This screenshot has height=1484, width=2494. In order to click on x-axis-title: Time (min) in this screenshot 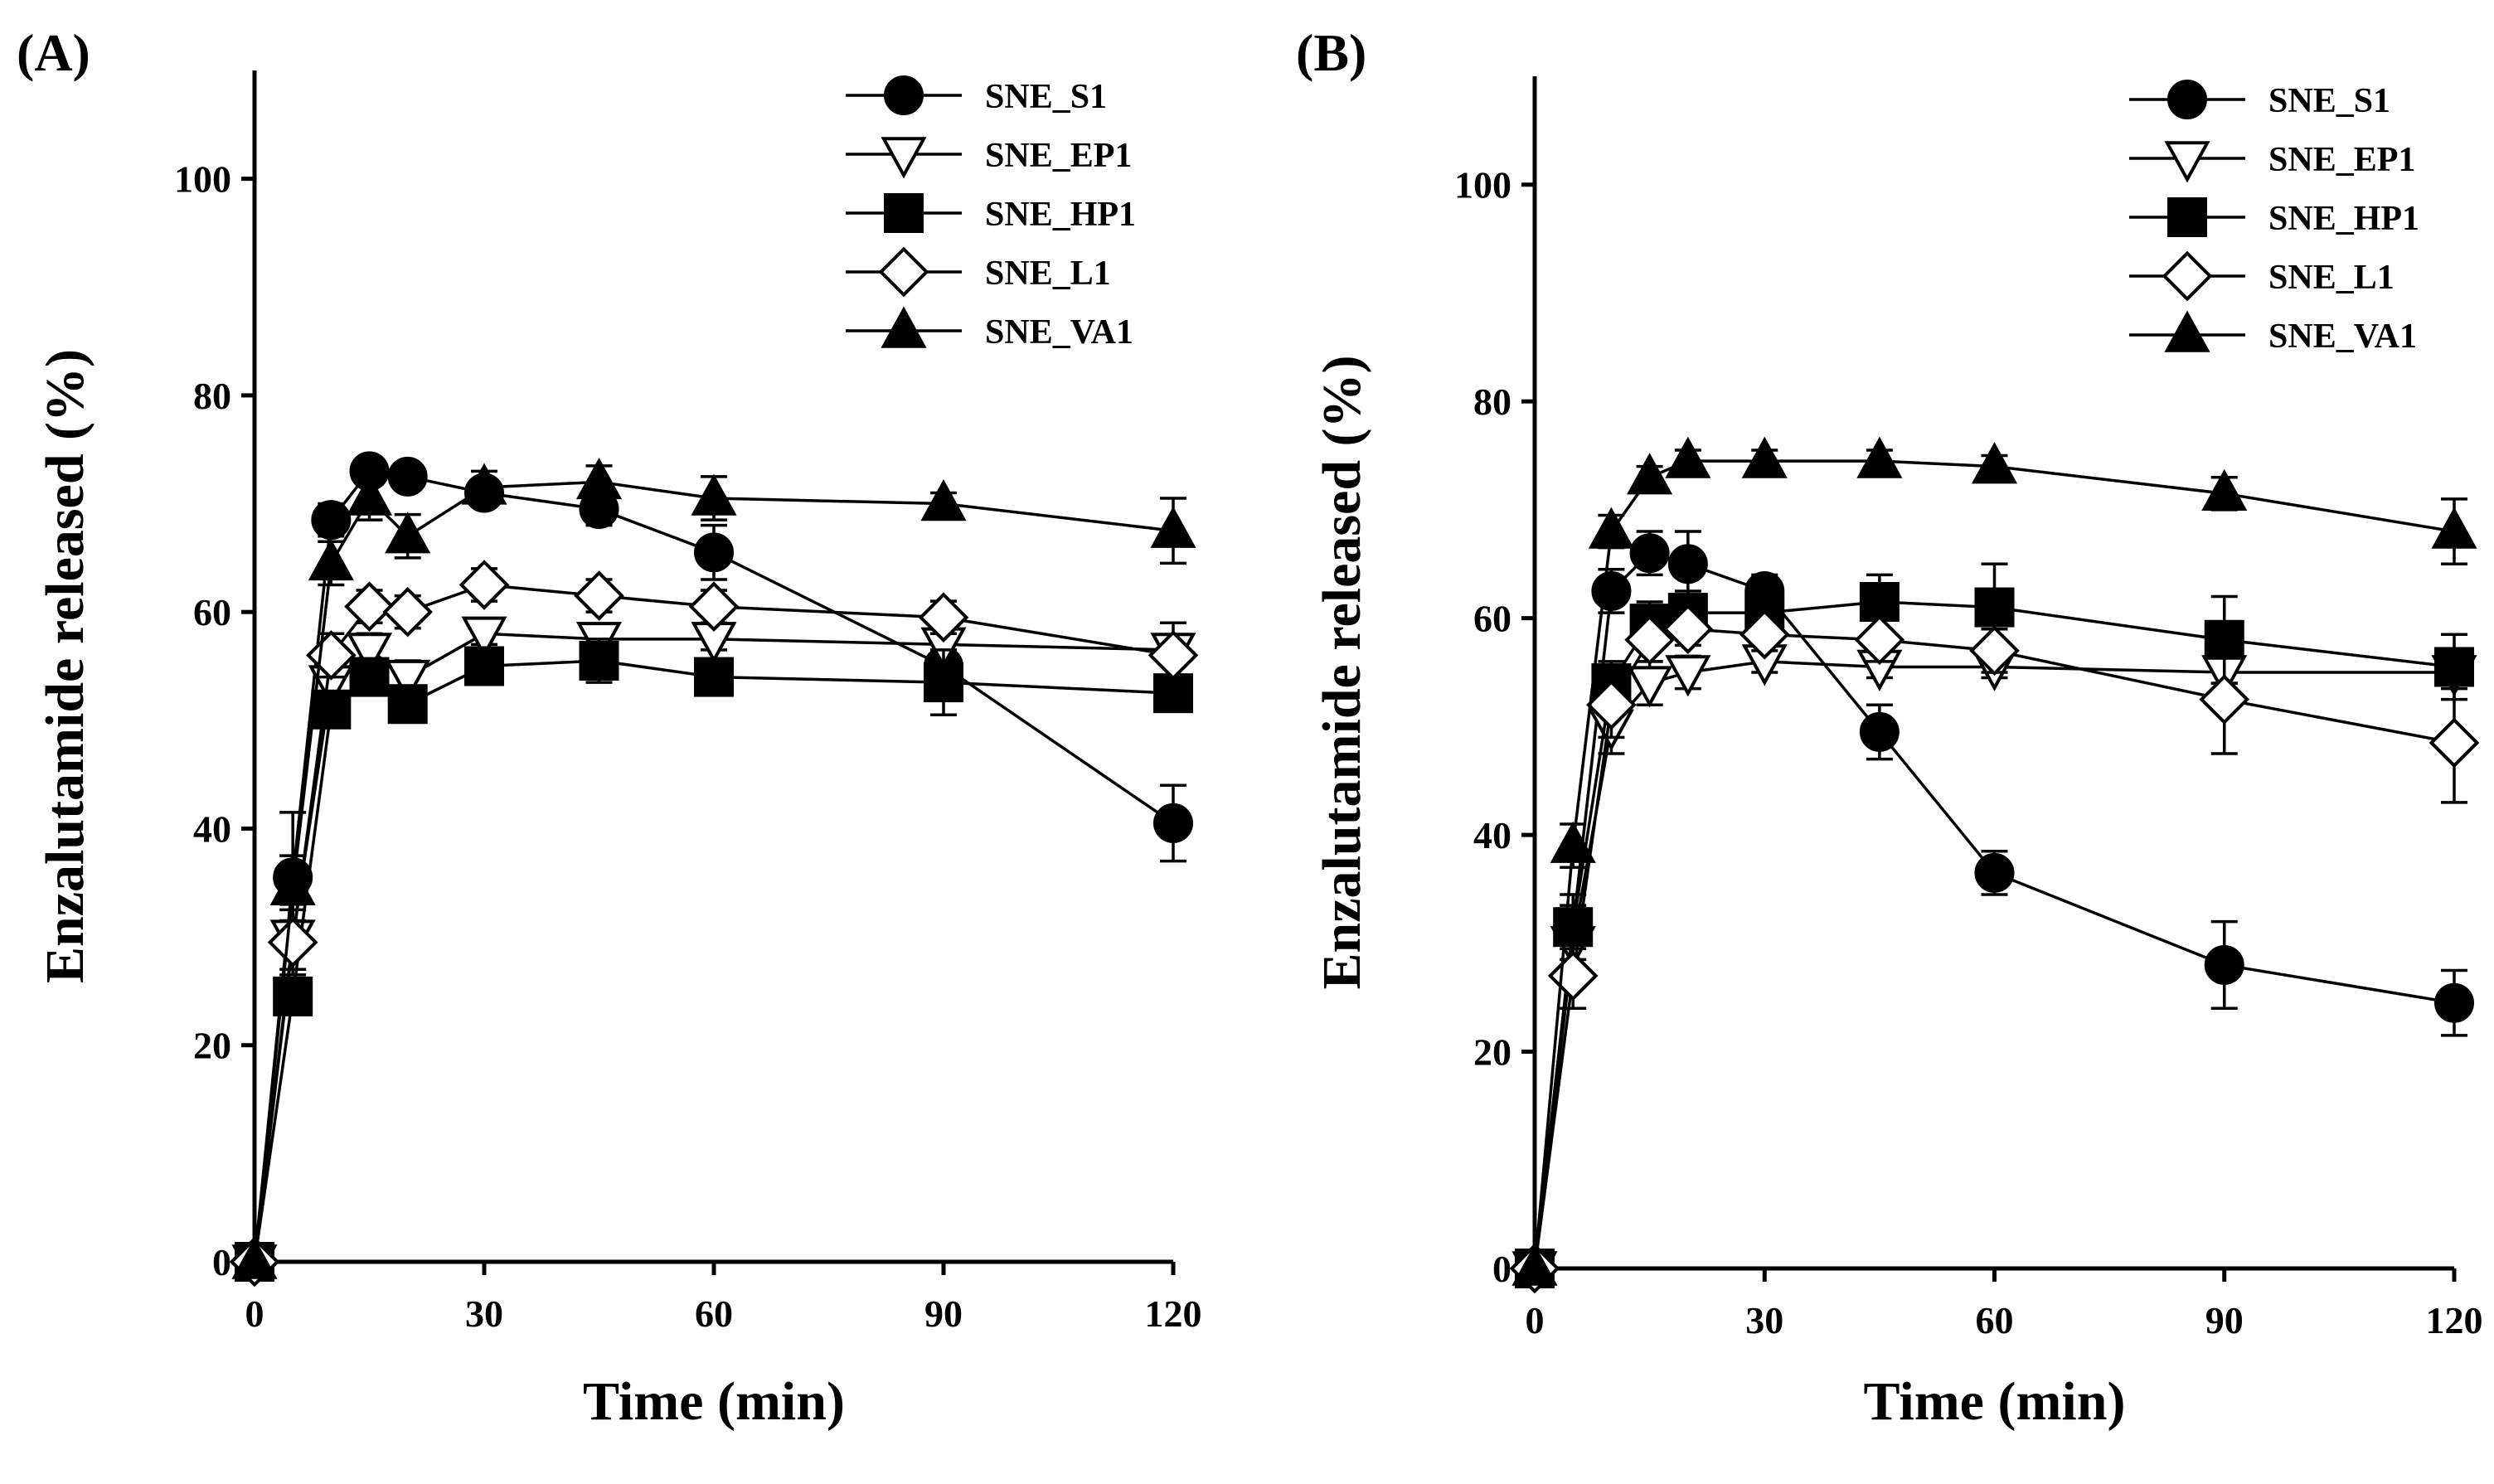, I will do `click(714, 1401)`.